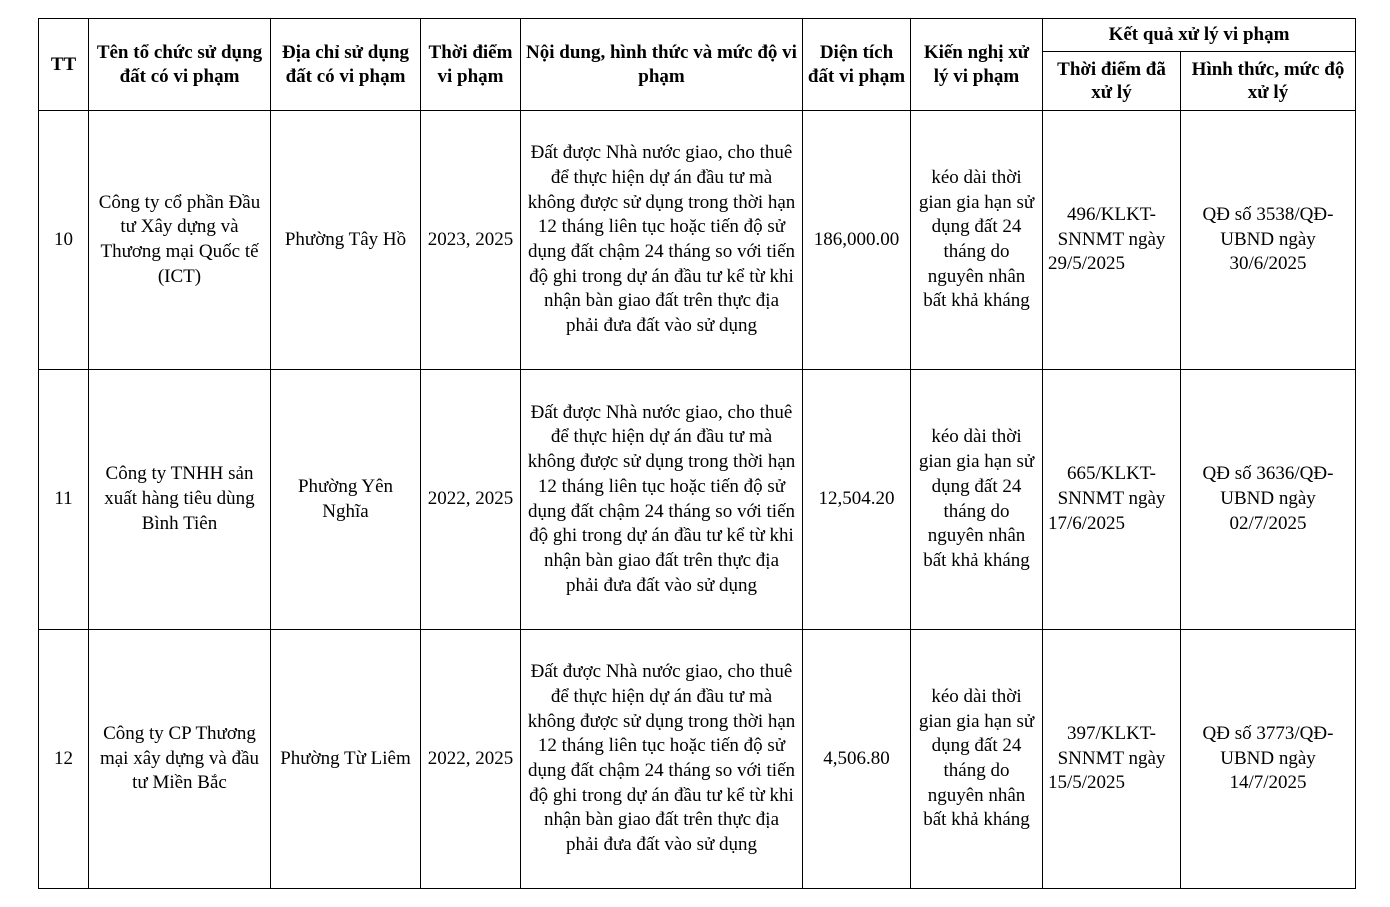 The image size is (1390, 907). I want to click on cell-address: Phường Yên Nghĩa, so click(345, 499).